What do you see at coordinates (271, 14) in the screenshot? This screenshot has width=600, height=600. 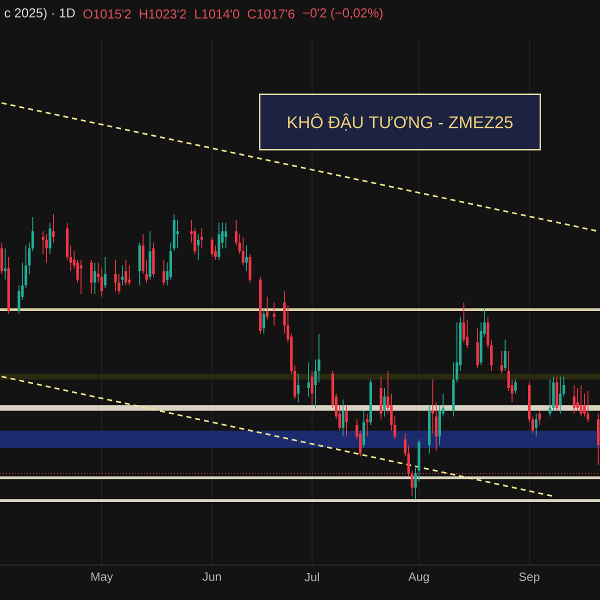 I see `text: C1017'6` at bounding box center [271, 14].